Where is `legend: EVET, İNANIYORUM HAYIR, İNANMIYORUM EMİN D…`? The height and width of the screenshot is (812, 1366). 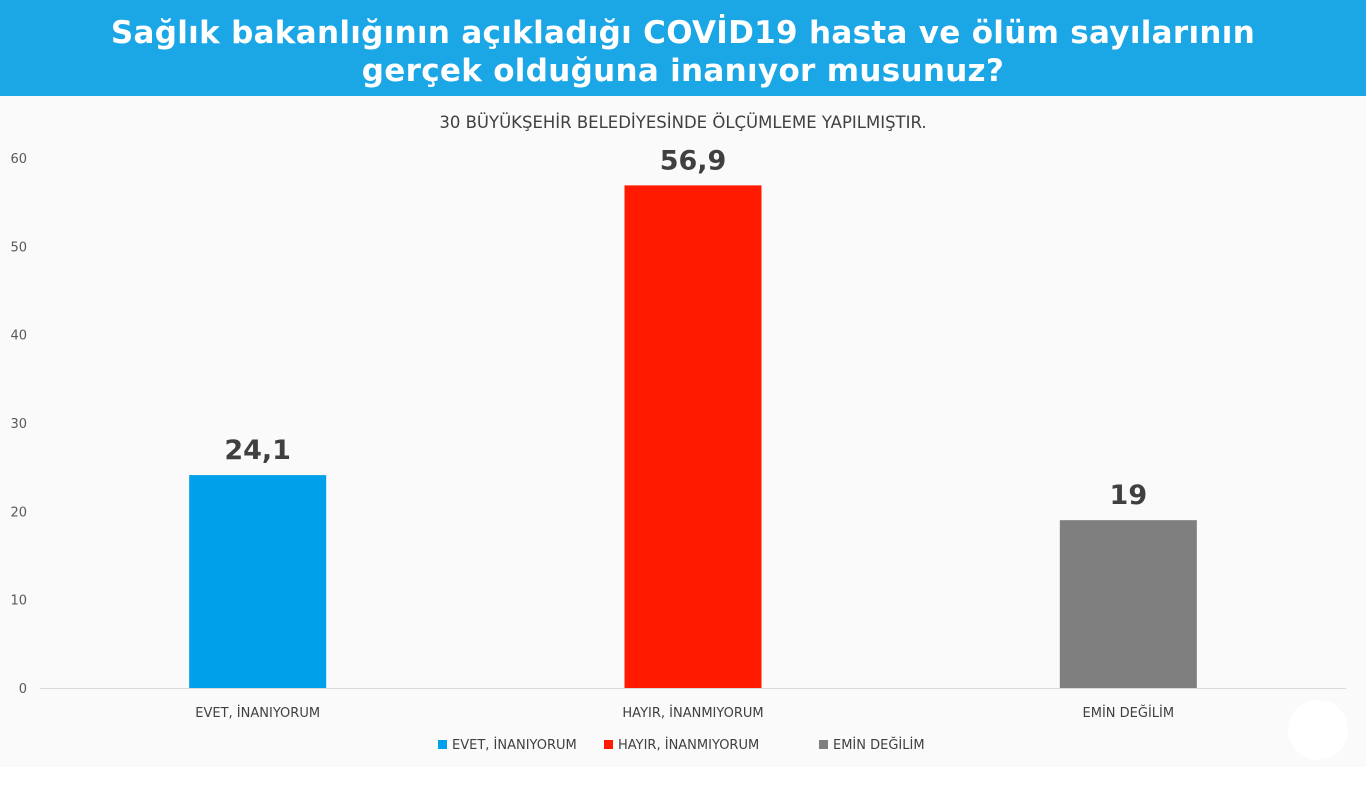
legend: EVET, İNANIYORUM HAYIR, İNANMIYORUM EMİN D… is located at coordinates (681, 745).